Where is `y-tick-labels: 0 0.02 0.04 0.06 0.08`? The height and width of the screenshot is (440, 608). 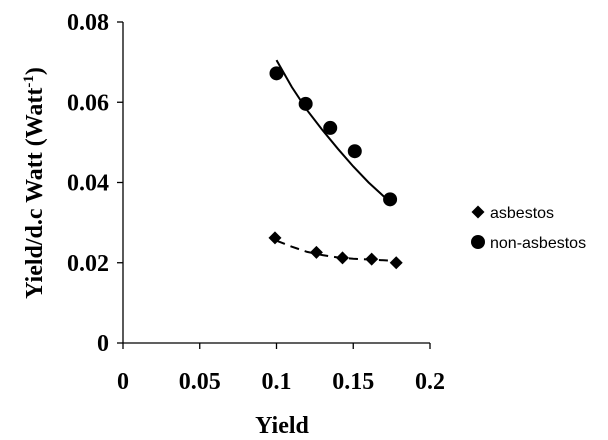
y-tick-labels: 0 0.02 0.04 0.06 0.08 is located at coordinates (95, 183).